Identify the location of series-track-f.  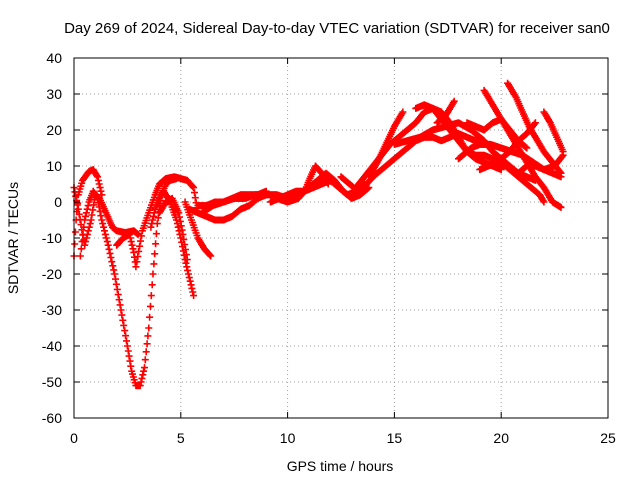
(173, 229).